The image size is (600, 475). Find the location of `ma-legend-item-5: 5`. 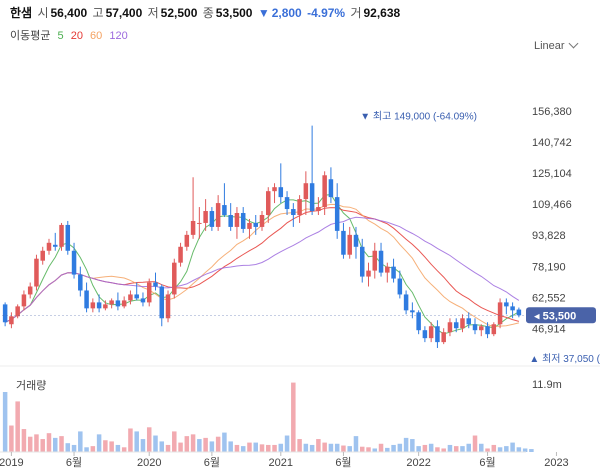

ma-legend-item-5: 5 is located at coordinates (60, 36).